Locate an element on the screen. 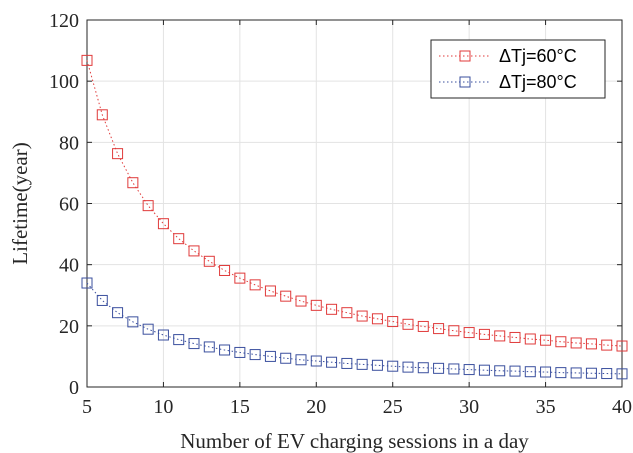 This screenshot has height=453, width=633. y-tick-label: 100 is located at coordinates (64, 82).